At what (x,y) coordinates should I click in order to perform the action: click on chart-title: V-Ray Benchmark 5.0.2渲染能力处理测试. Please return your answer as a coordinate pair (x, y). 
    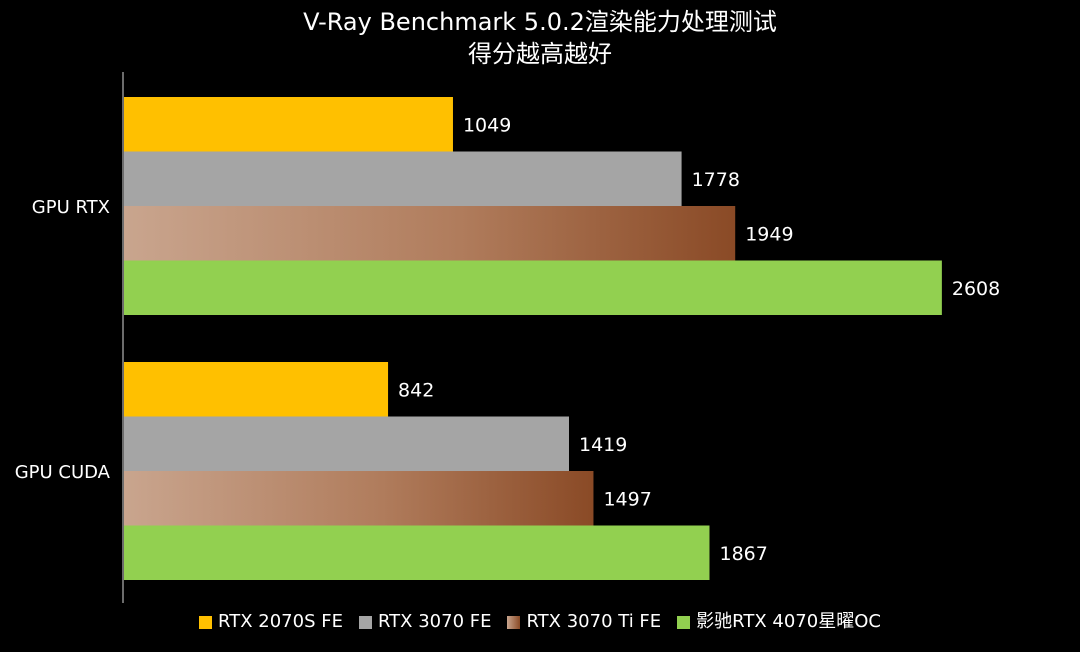
    Looking at the image, I should click on (540, 22).